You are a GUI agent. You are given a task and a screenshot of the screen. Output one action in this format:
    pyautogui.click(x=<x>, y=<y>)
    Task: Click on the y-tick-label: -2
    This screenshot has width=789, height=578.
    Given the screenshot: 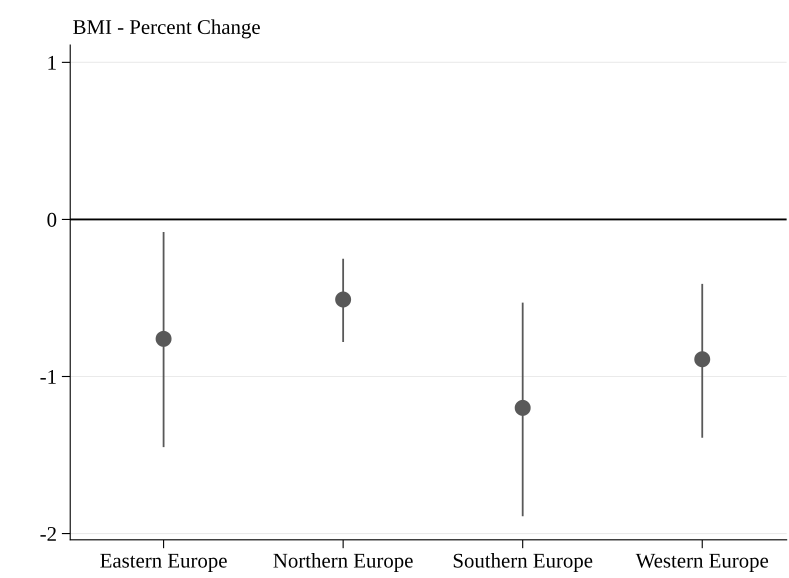 What is the action you would take?
    pyautogui.click(x=48, y=534)
    